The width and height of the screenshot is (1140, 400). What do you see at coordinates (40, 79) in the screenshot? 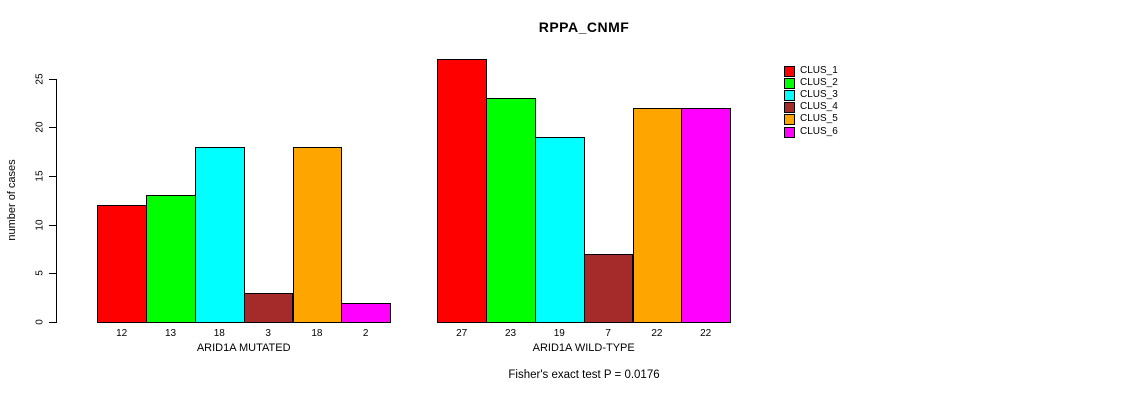
I see `y-tick-label: 25` at bounding box center [40, 79].